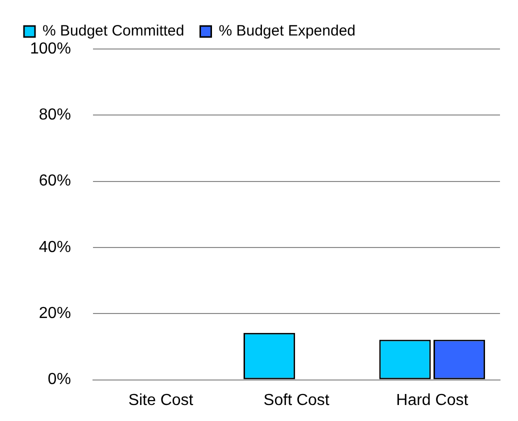 This screenshot has width=518, height=421. What do you see at coordinates (287, 31) in the screenshot?
I see `legend-label: % Budget Expended` at bounding box center [287, 31].